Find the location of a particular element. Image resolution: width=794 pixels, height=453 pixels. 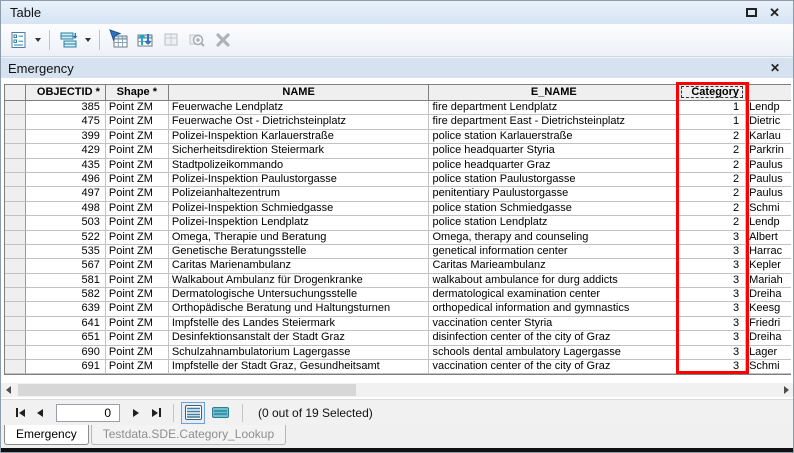

cell-objectid: 641 is located at coordinates (65, 324).